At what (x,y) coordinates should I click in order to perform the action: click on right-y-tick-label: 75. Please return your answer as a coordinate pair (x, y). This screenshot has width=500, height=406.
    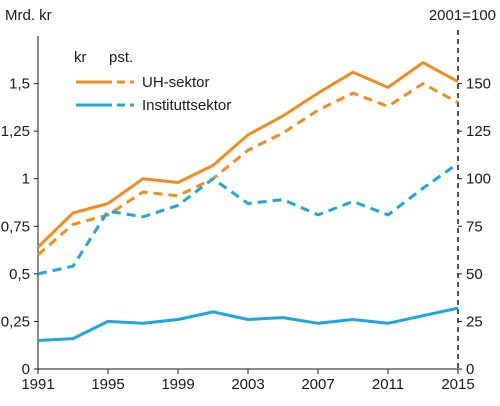
    Looking at the image, I should click on (474, 226).